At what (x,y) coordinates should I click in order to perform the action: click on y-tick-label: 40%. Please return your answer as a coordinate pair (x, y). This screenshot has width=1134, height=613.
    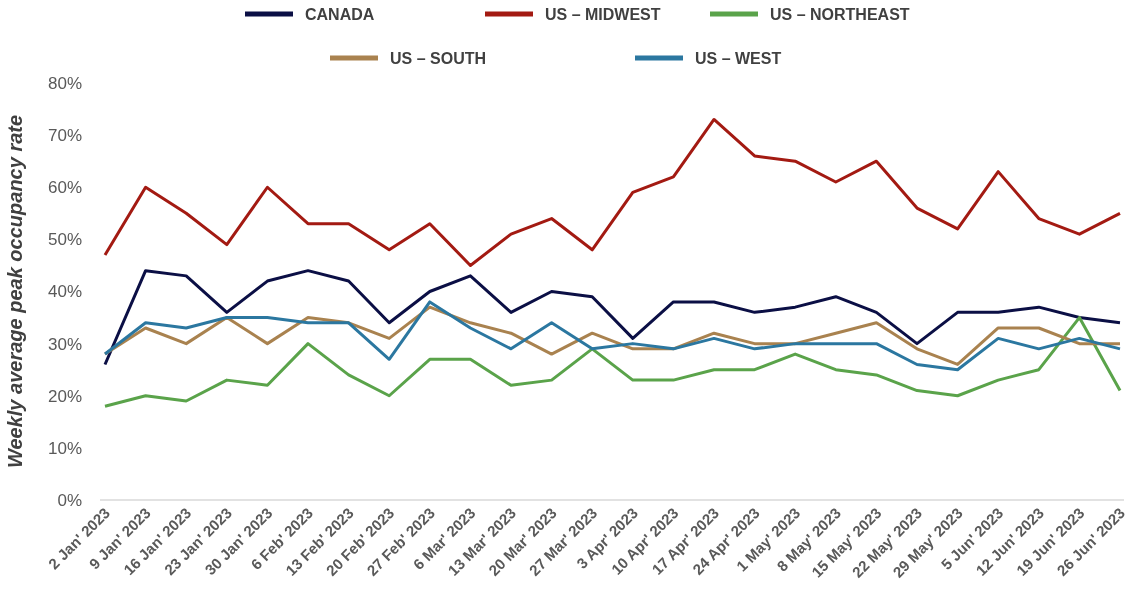
    Looking at the image, I should click on (64, 292).